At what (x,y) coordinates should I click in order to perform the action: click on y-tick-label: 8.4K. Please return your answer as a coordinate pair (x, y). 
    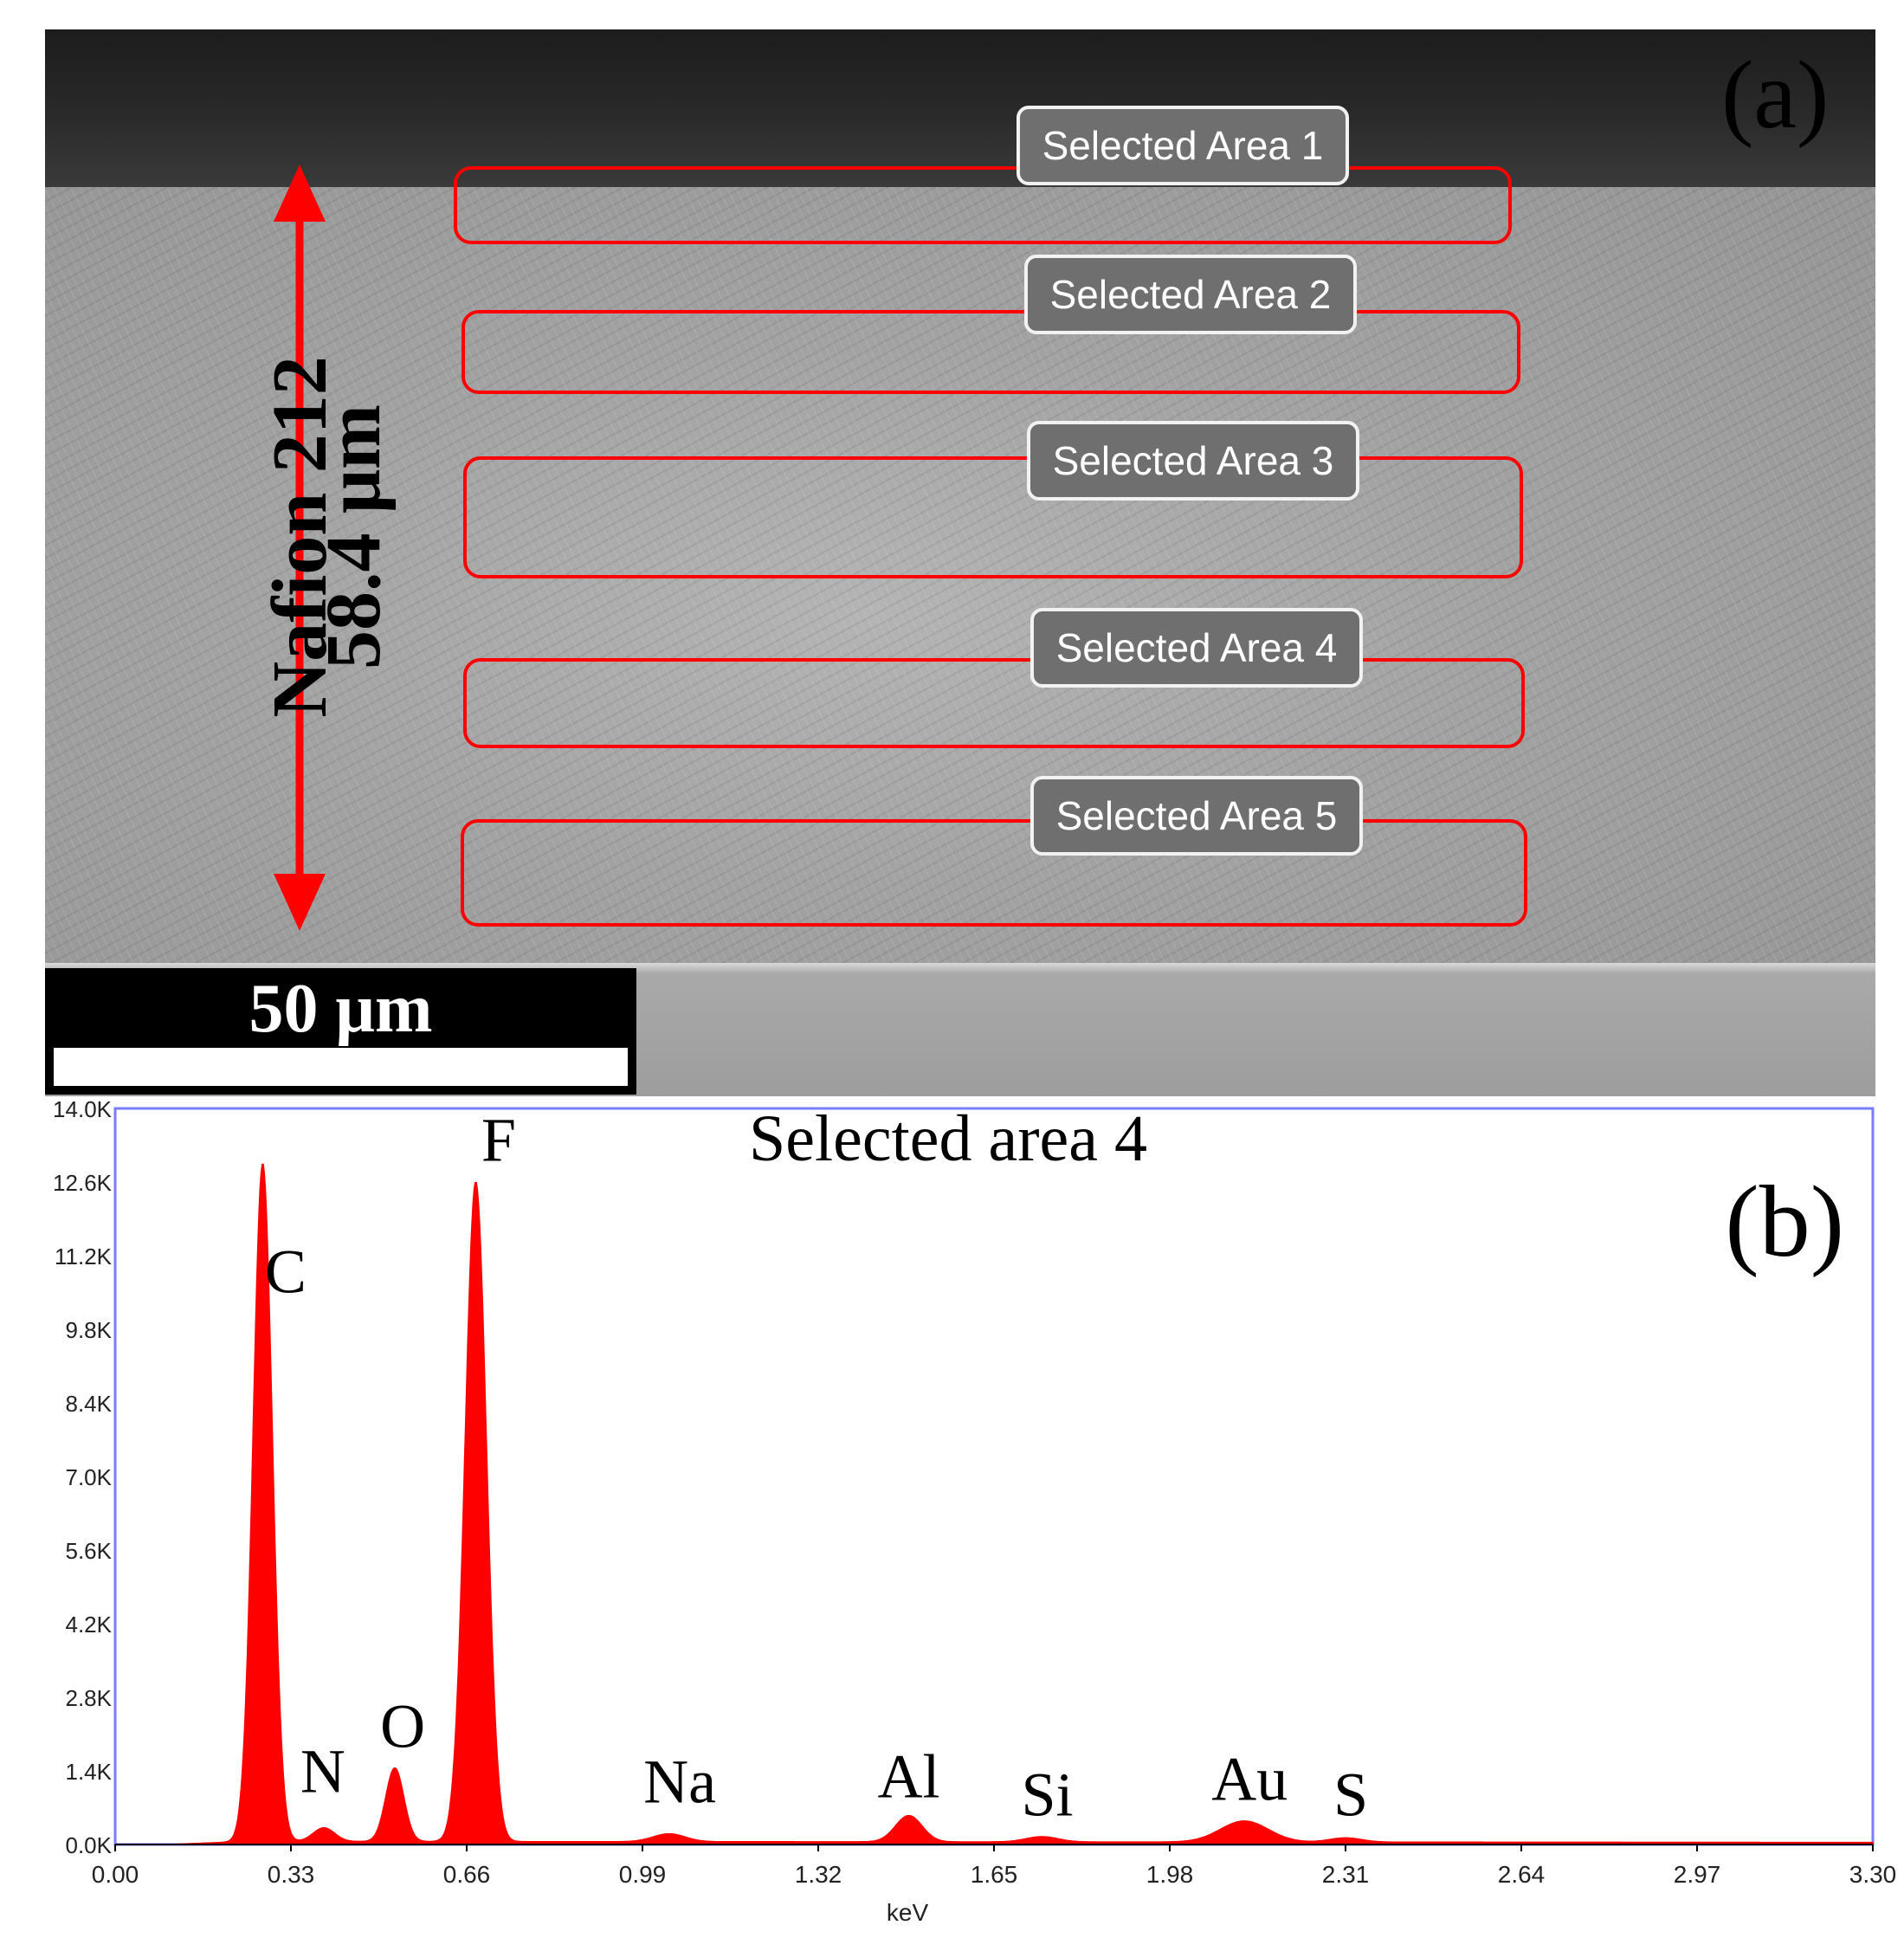
    Looking at the image, I should click on (89, 1404).